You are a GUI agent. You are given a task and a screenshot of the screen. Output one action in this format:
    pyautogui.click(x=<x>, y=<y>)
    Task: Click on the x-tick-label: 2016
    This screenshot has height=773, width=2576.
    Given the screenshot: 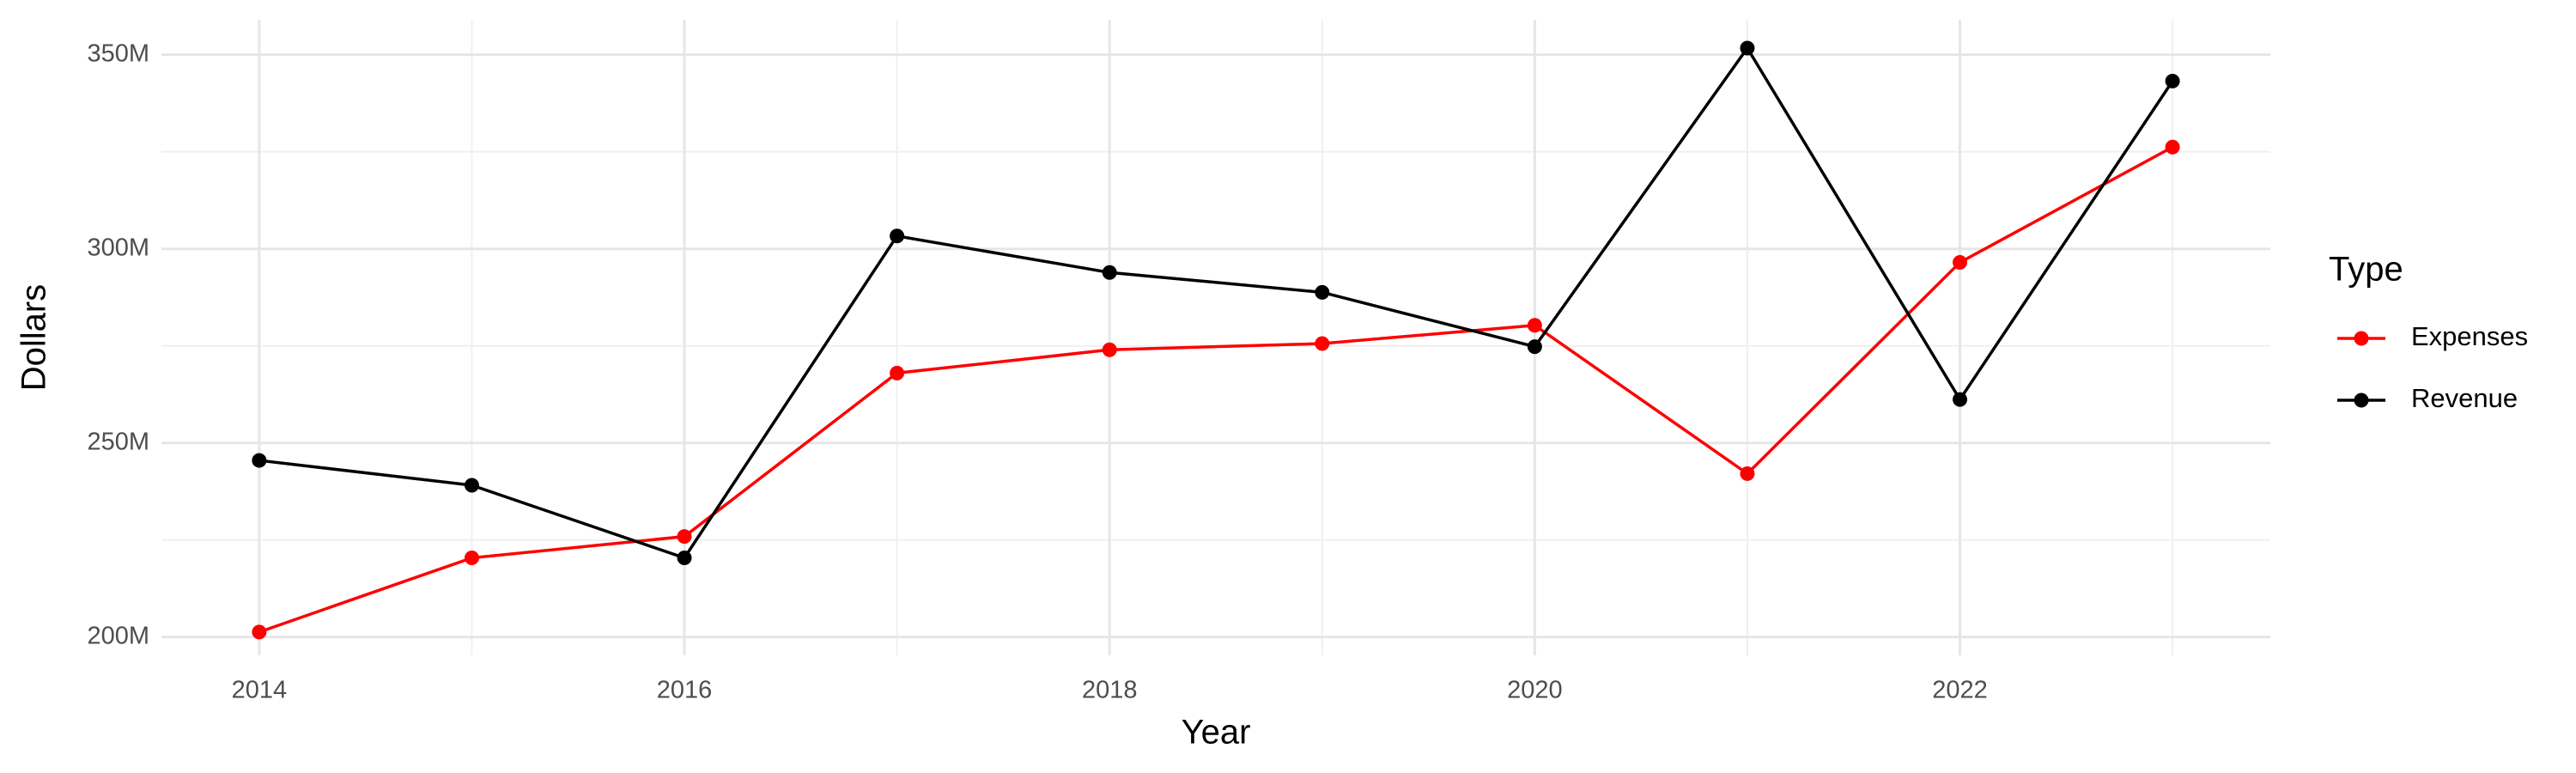 What is the action you would take?
    pyautogui.click(x=685, y=690)
    